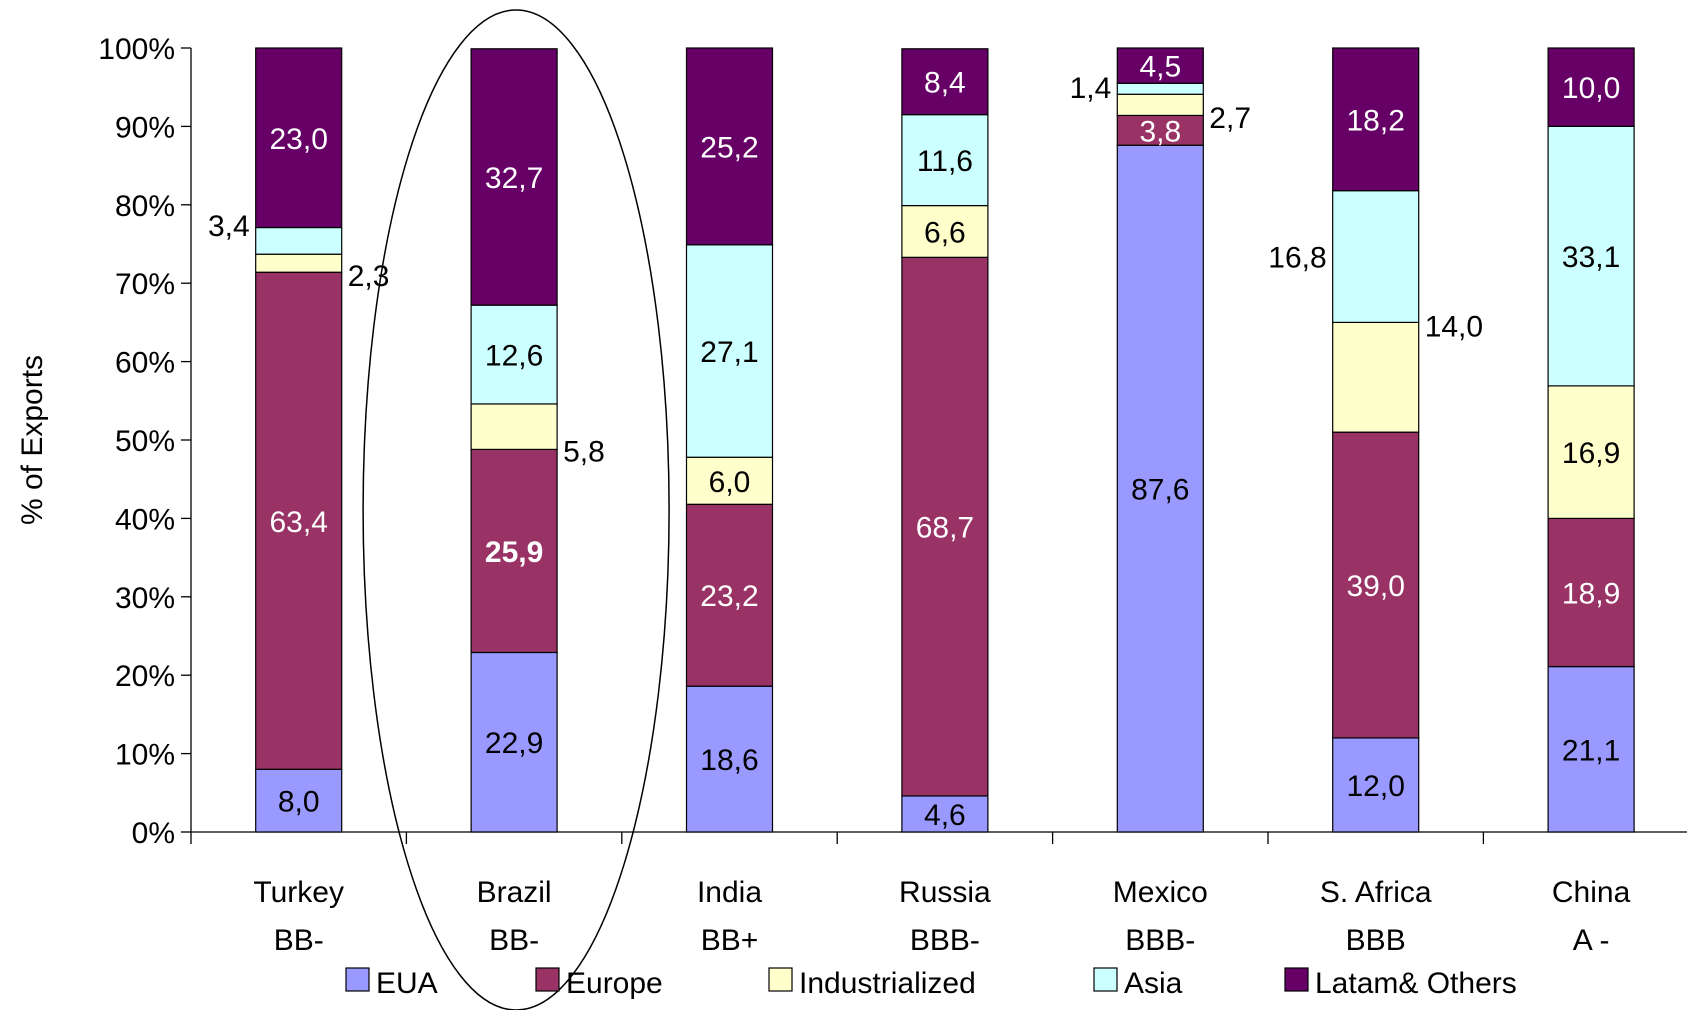  I want to click on bar-segment-industrialized-s-africa, so click(1376, 377).